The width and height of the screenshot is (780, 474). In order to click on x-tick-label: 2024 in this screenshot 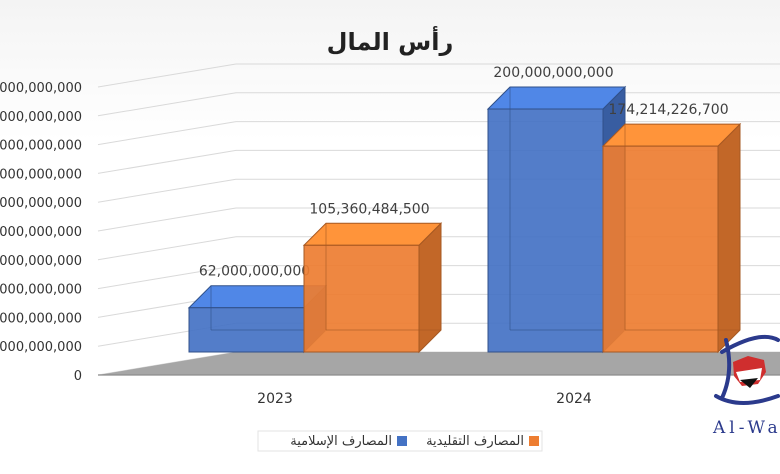, I will do `click(574, 399)`.